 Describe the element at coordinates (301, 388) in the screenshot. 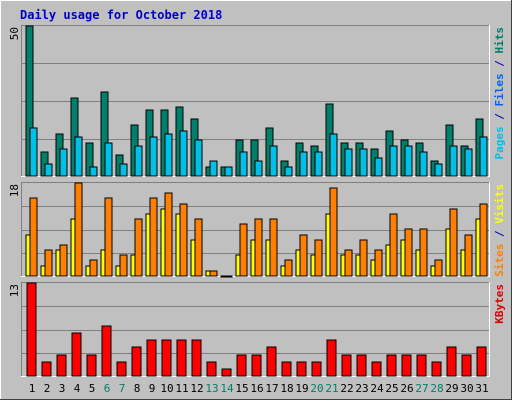

I see `x-tick-label: 19` at that location.